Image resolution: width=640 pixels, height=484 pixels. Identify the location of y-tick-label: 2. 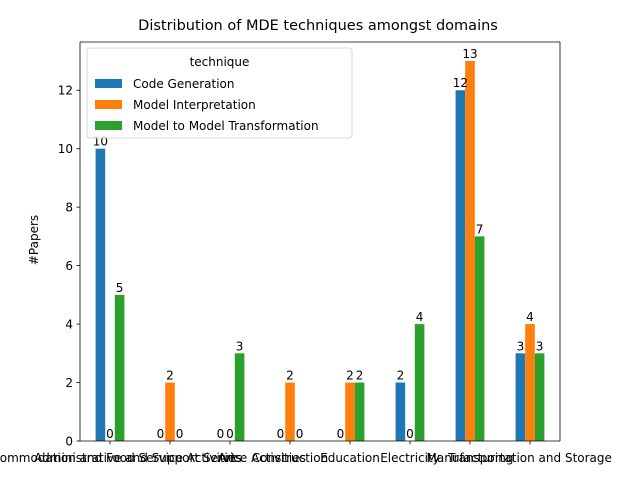
(69, 383).